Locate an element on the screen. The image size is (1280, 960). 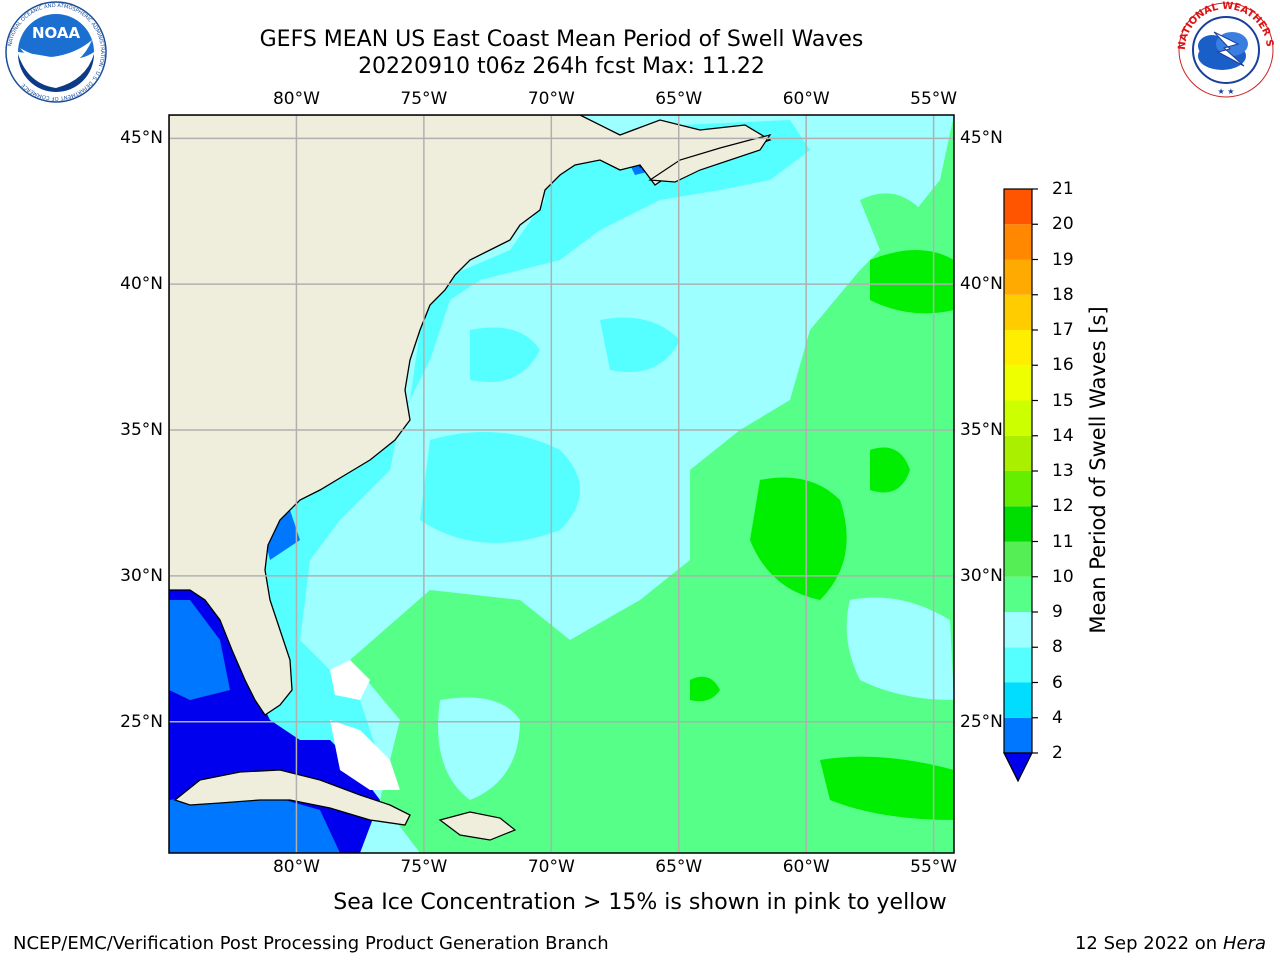
colorbar-tick-label: 8 is located at coordinates (1057, 647).